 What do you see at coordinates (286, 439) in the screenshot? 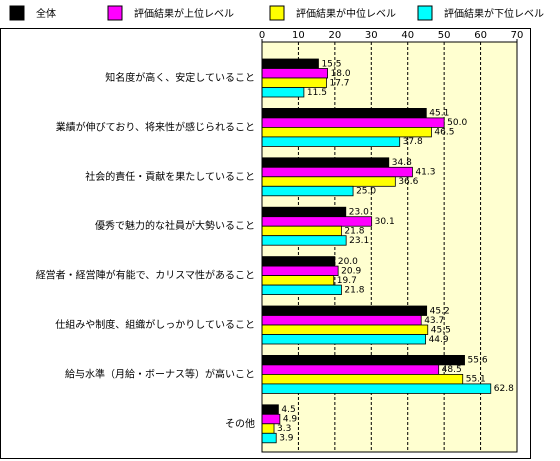
I see `value-label: 3.9` at bounding box center [286, 439].